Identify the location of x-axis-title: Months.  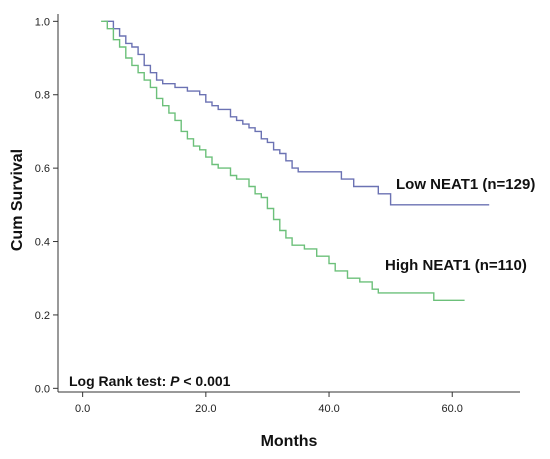
(289, 441).